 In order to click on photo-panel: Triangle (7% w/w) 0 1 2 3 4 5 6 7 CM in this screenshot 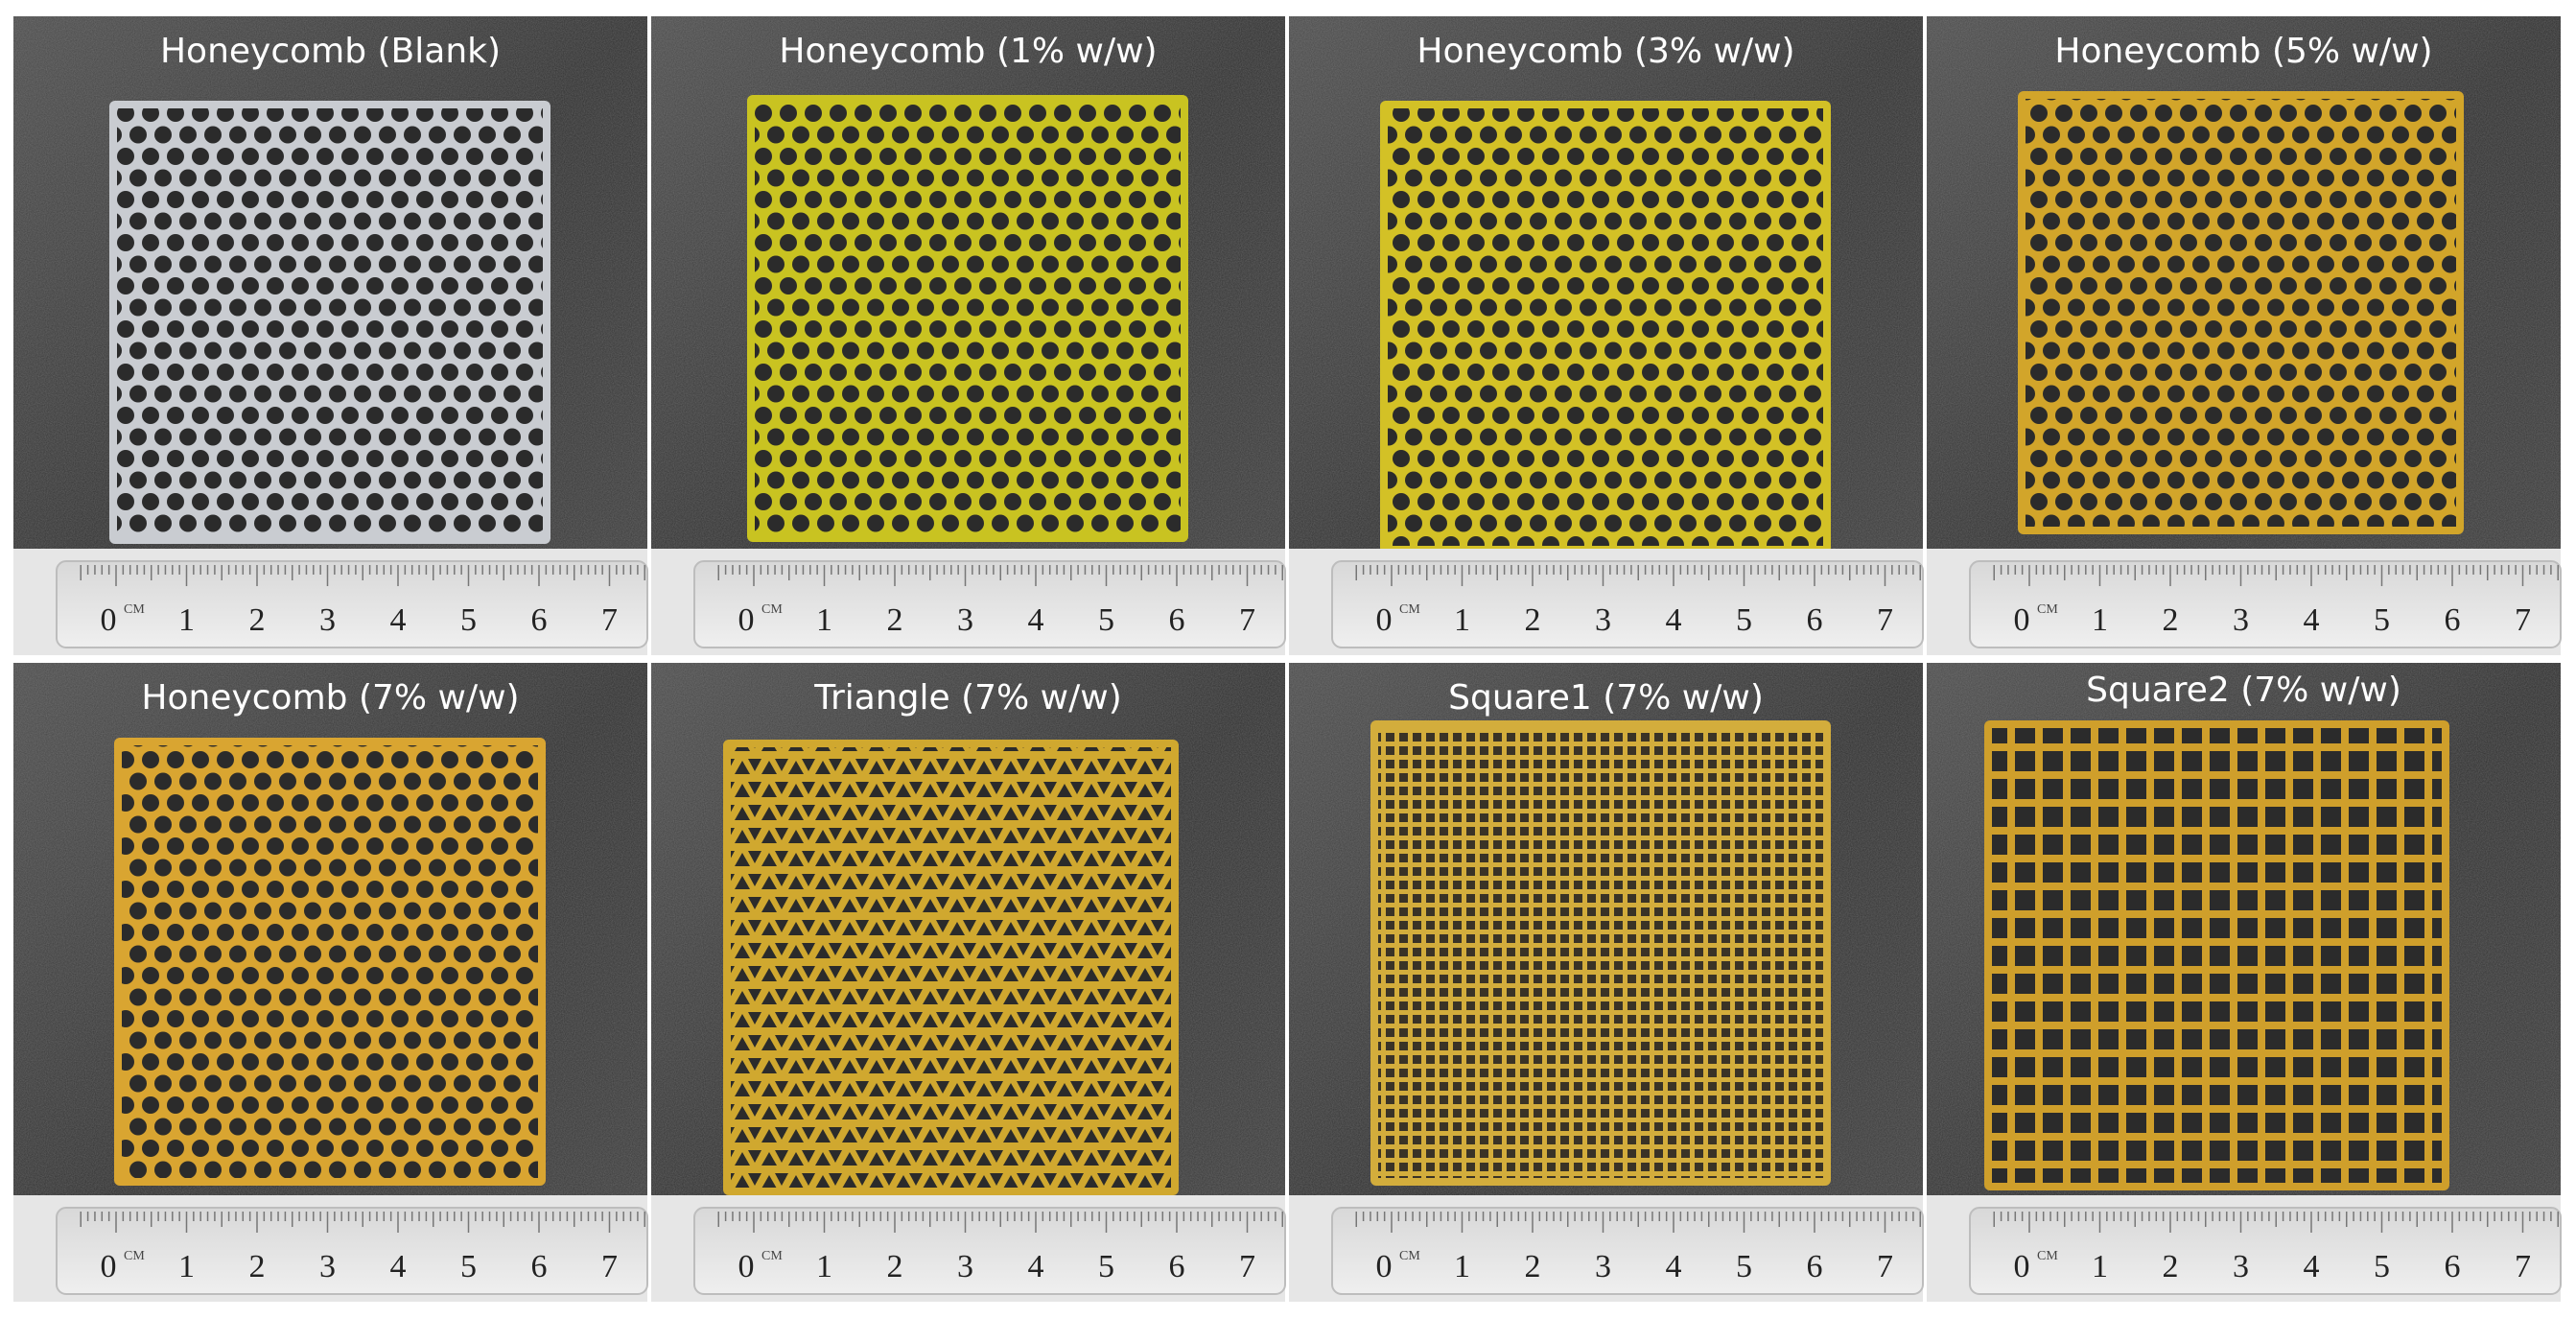, I will do `click(968, 982)`.